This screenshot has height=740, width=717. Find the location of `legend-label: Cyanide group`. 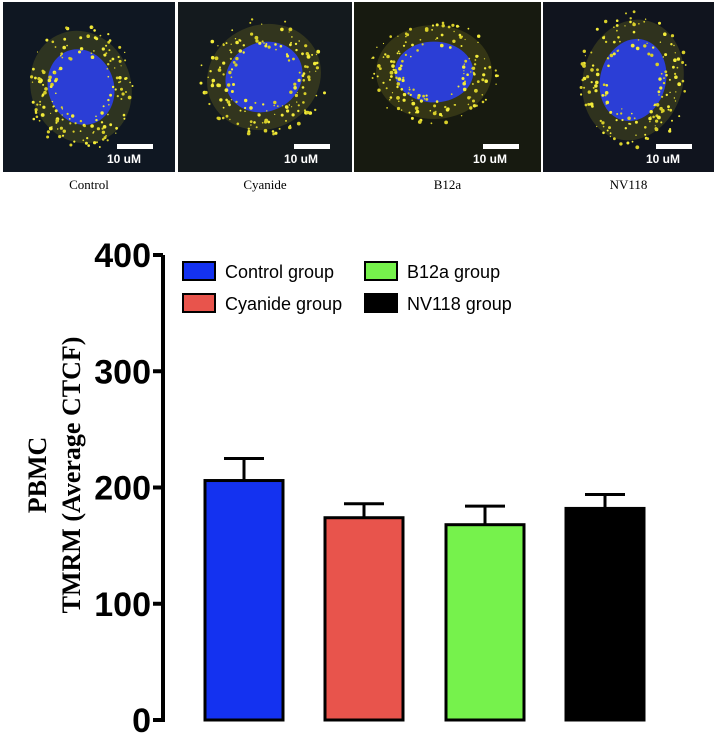

legend-label: Cyanide group is located at coordinates (283, 304).